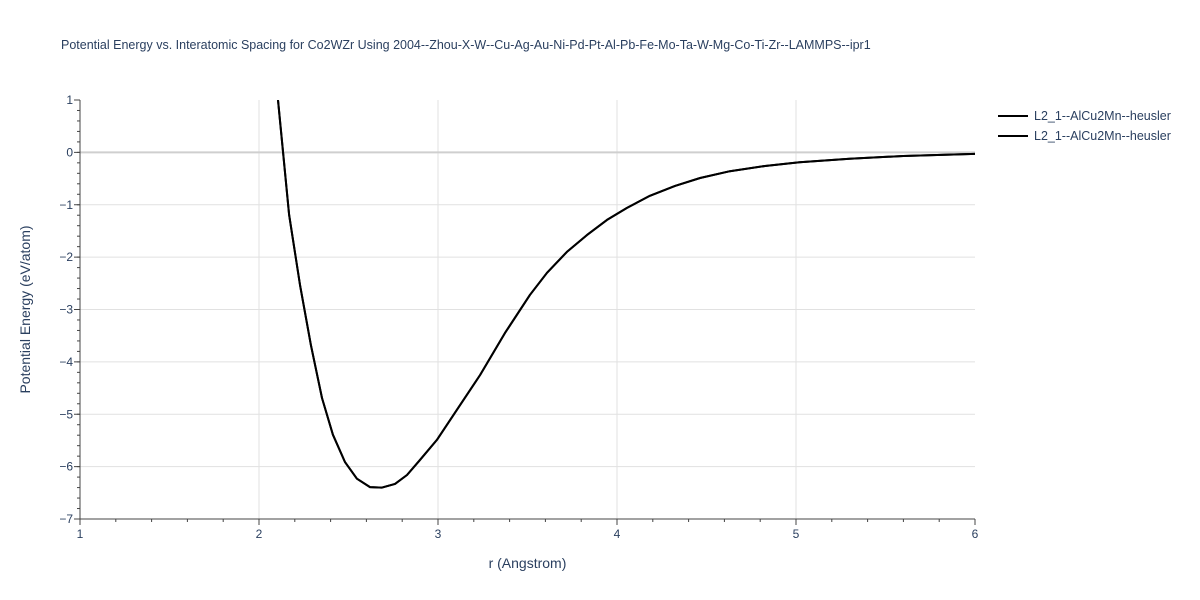 The image size is (1200, 600). Describe the element at coordinates (438, 534) in the screenshot. I see `x-tick-label: 3` at that location.